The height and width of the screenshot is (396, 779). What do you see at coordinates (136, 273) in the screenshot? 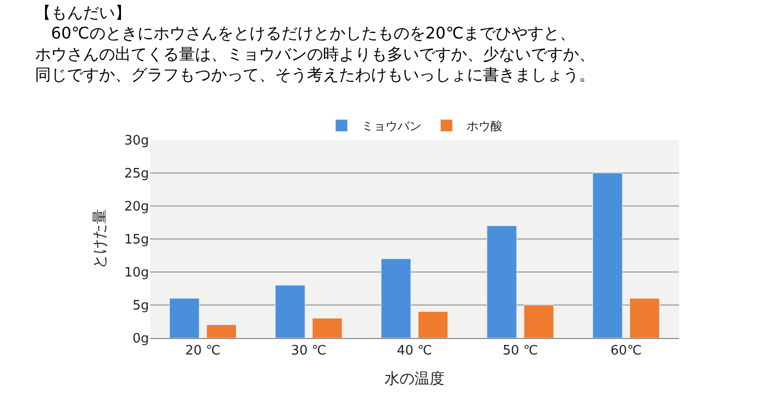
I see `y-tick-label: 10g` at bounding box center [136, 273].